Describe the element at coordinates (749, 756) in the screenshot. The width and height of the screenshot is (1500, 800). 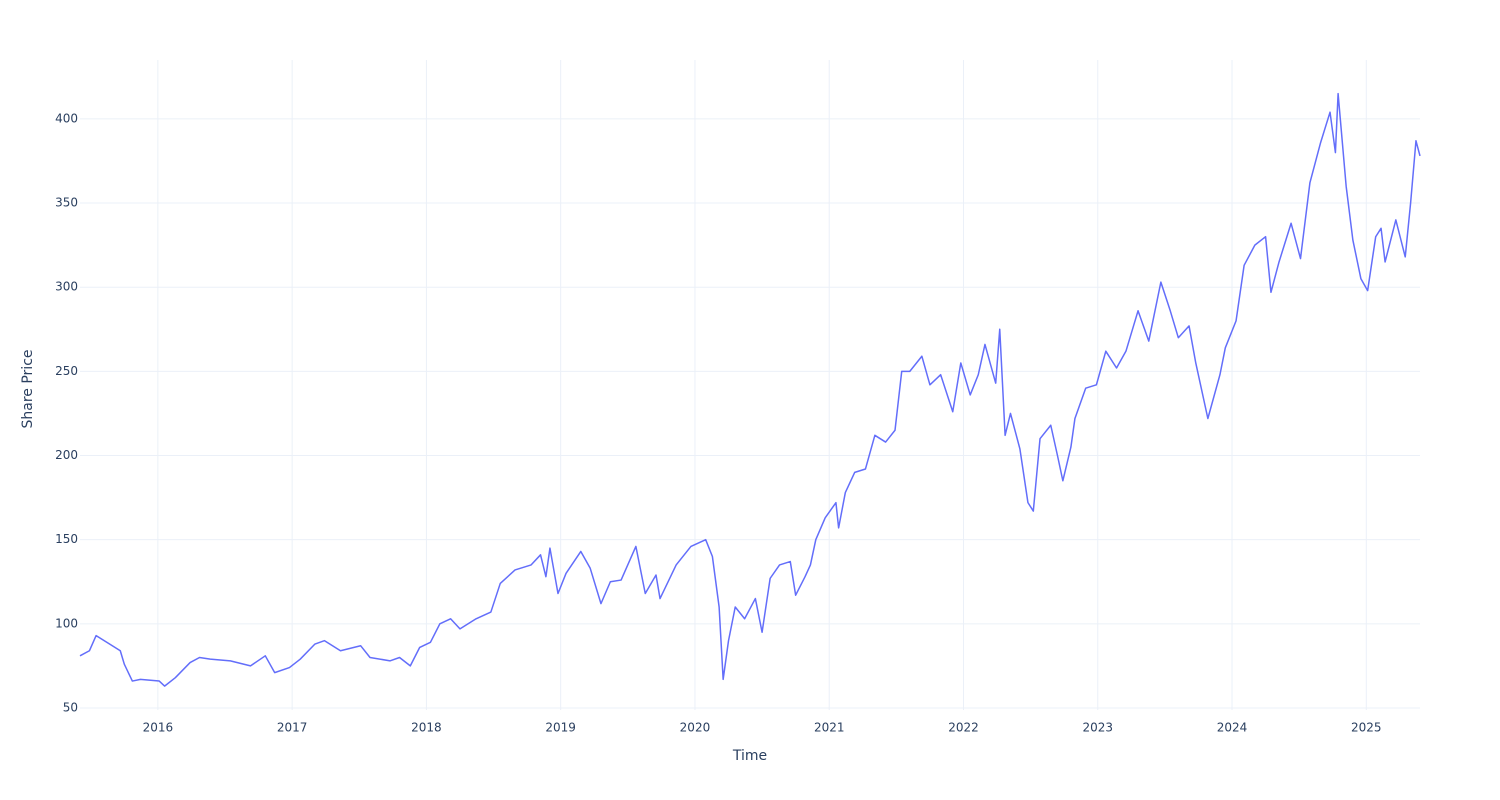
I see `x-axis-title: Time` at that location.